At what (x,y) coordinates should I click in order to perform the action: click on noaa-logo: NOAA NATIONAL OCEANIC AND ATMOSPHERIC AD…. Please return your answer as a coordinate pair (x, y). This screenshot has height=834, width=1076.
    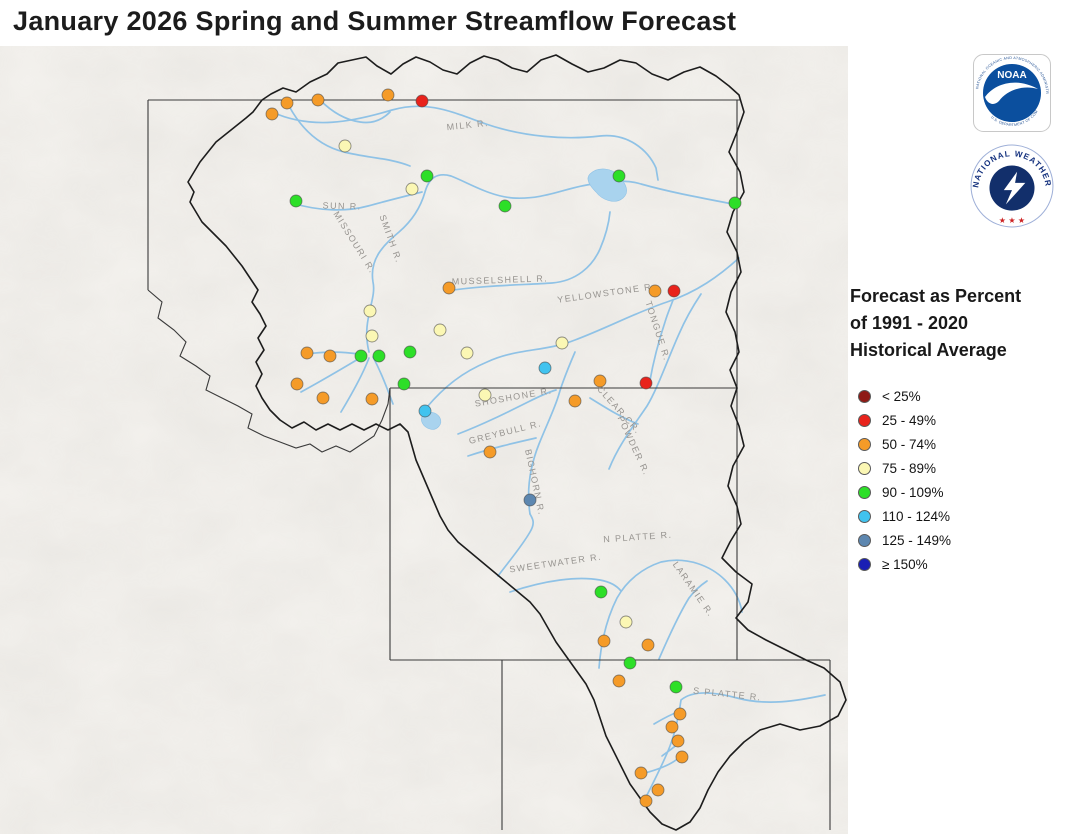
    Looking at the image, I should click on (1011, 92).